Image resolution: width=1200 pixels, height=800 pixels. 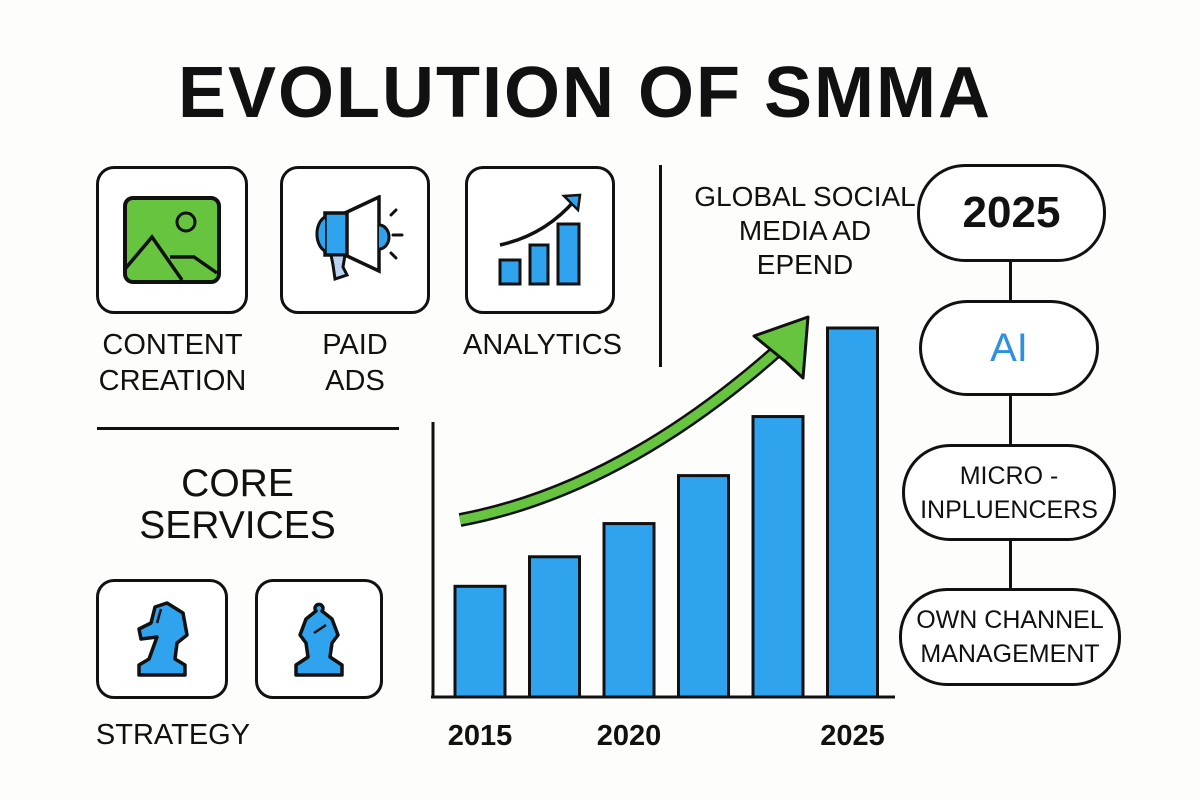 What do you see at coordinates (805, 230) in the screenshot?
I see `spend-heading: GLOBAL SOCIAL MEDIA AD EPEND` at bounding box center [805, 230].